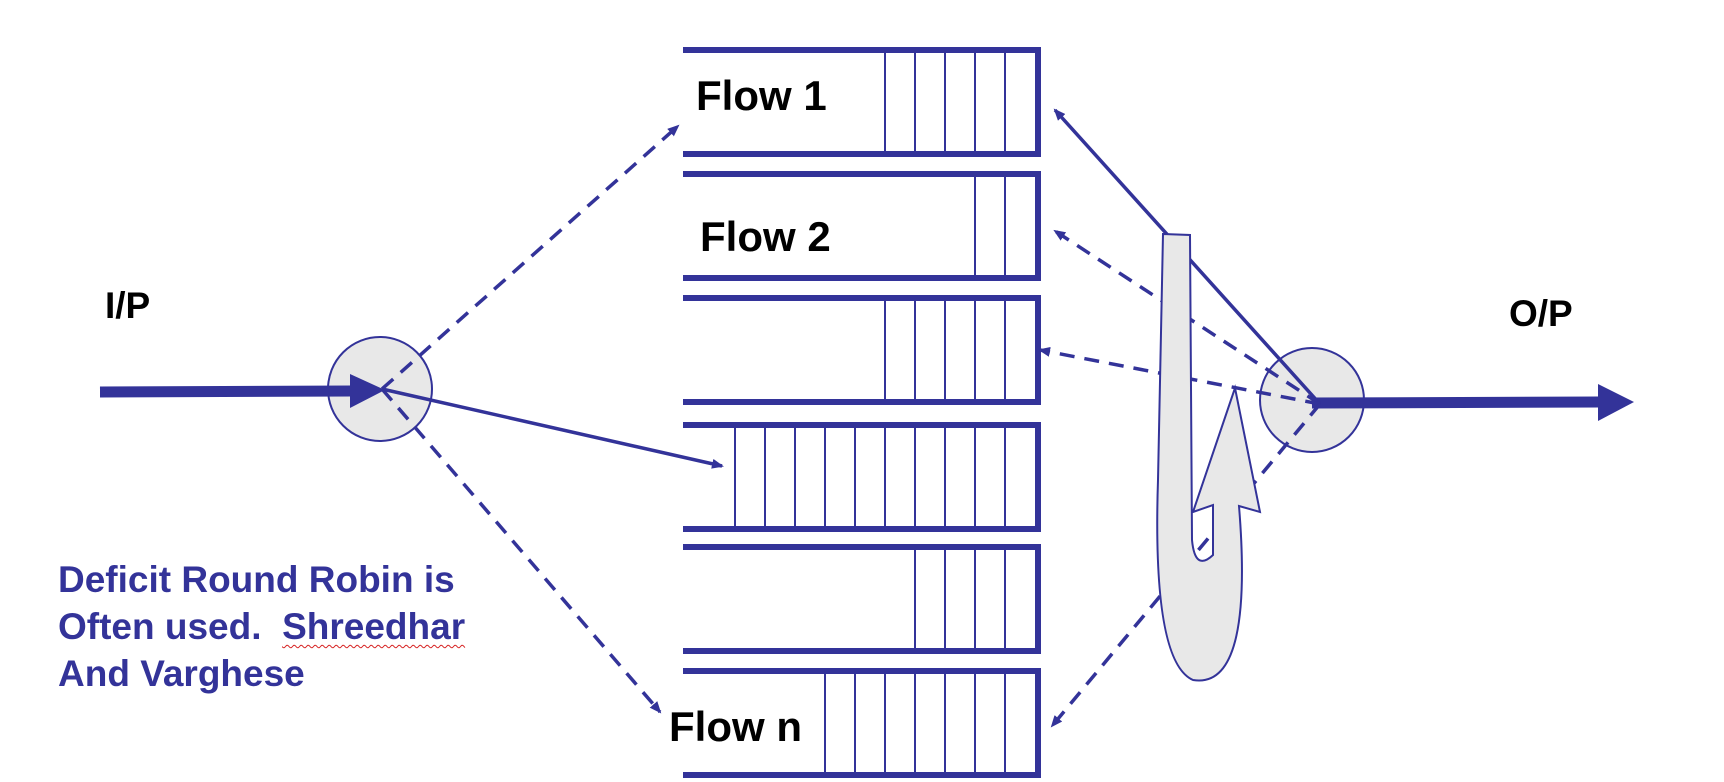  I want to click on flow1-label: Flow 1, so click(761, 95).